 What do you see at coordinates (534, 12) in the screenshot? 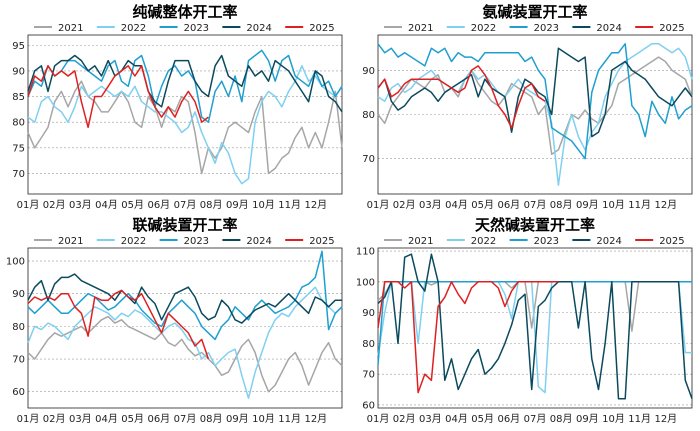
I see `chart-title: 氨碱装置开工率` at bounding box center [534, 12].